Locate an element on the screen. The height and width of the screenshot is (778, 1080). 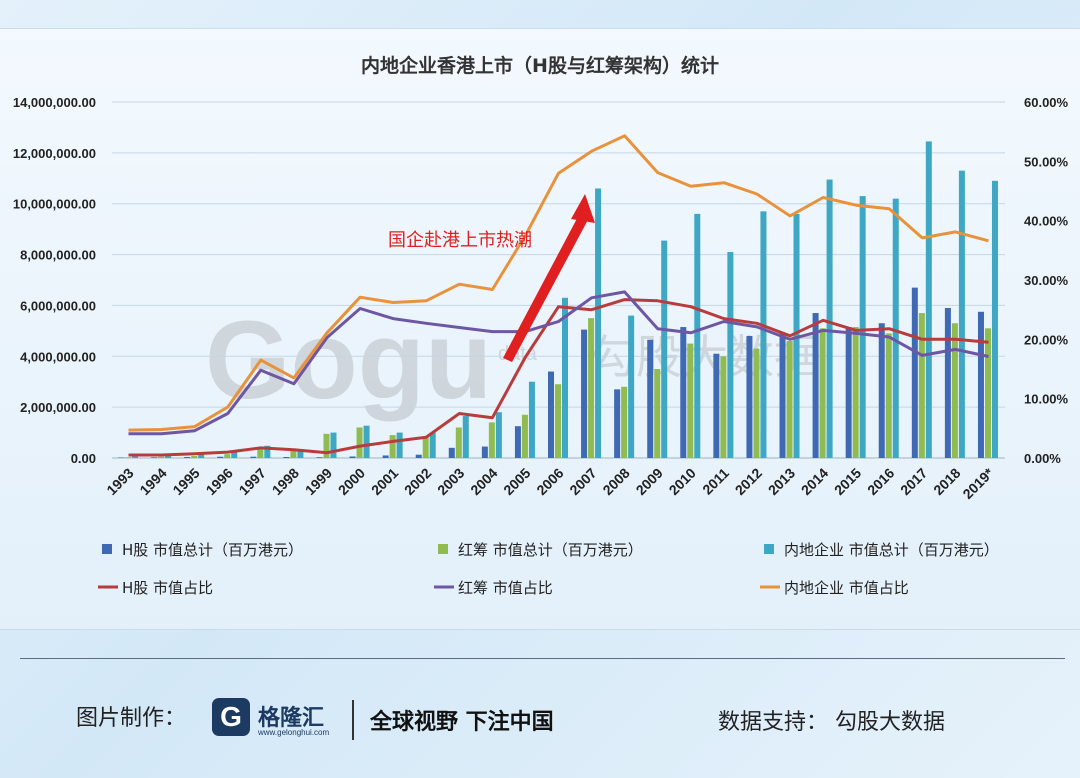
right-axis-tick-label: 20.00% is located at coordinates (1046, 339).